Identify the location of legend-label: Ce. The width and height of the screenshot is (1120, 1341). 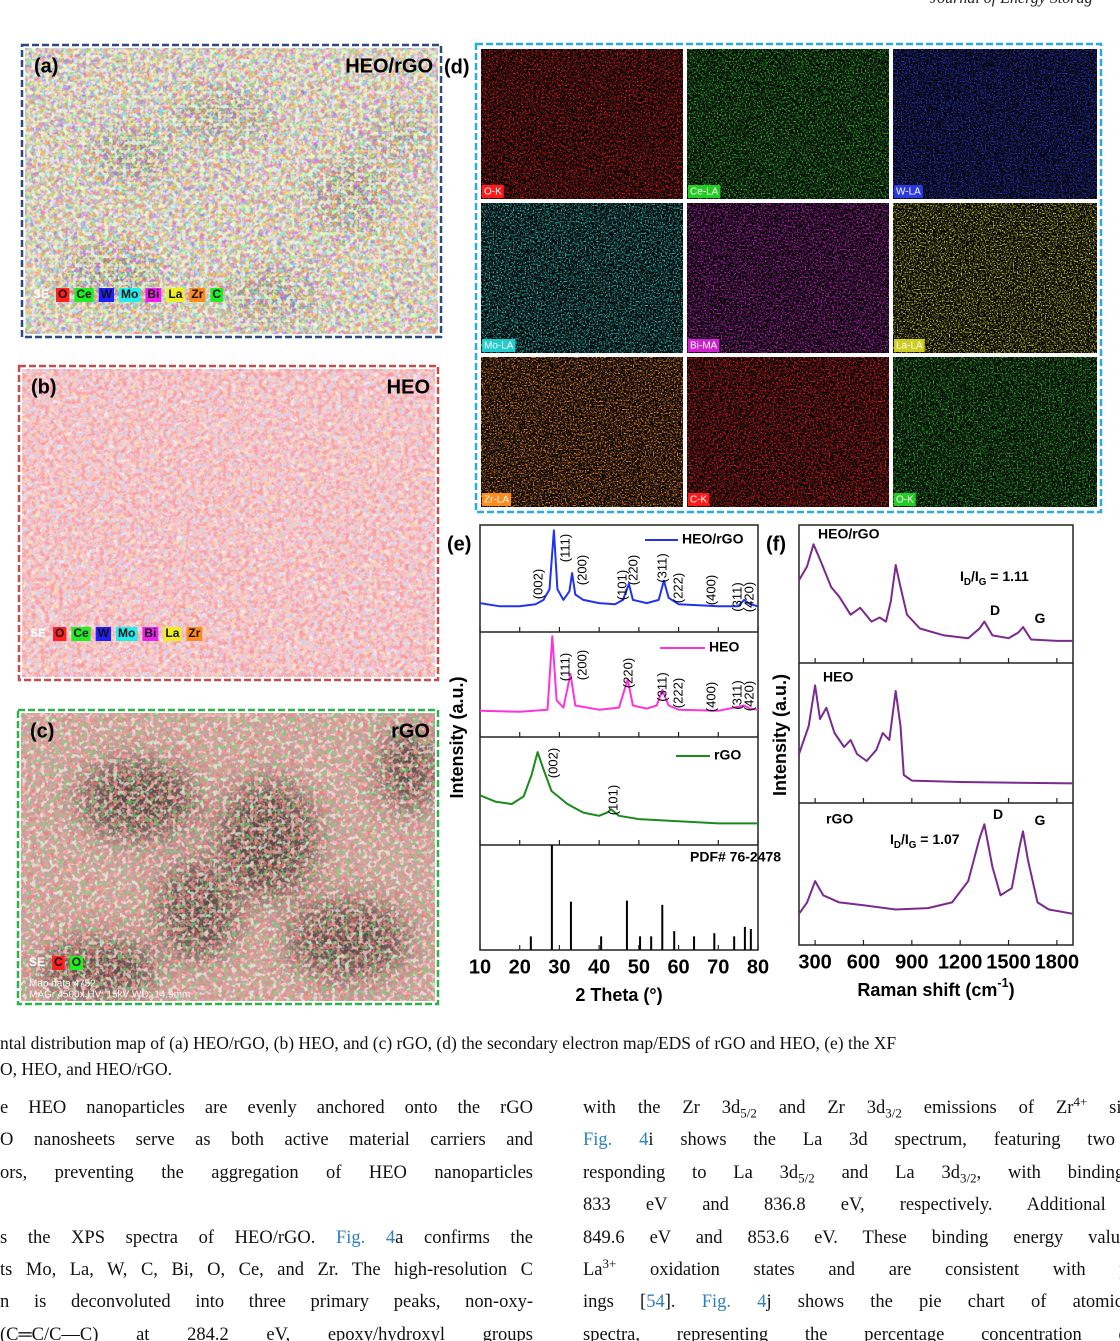
(84, 294).